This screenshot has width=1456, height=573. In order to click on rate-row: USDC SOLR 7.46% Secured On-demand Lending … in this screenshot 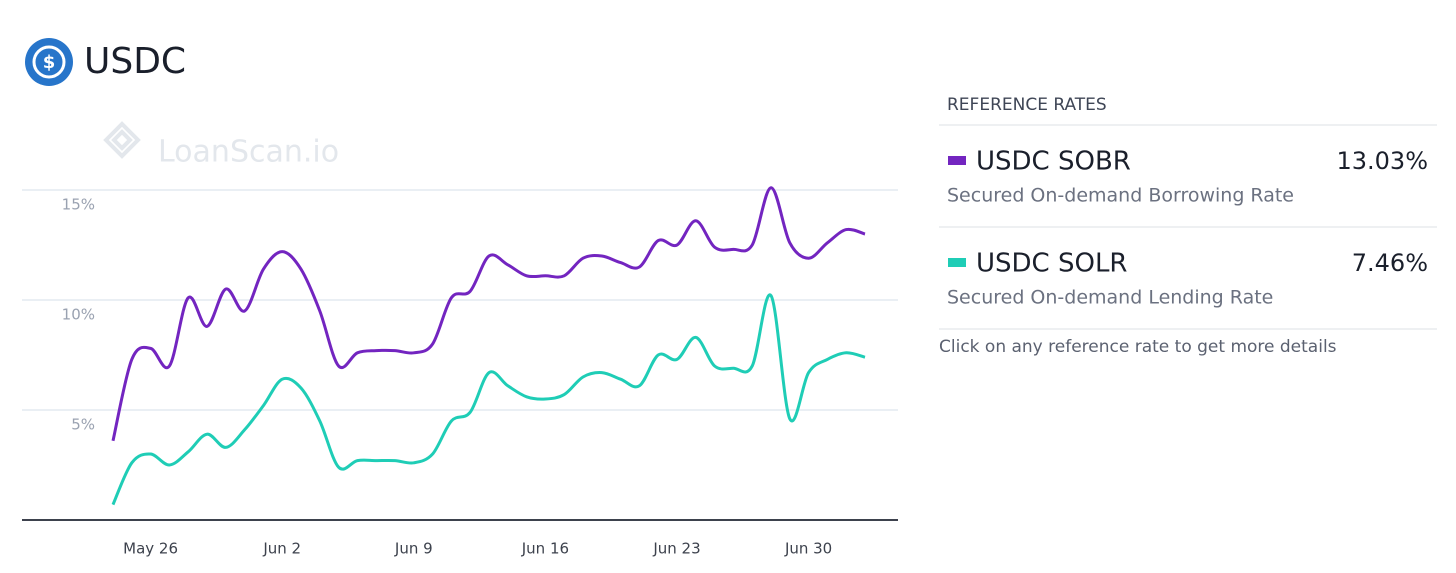, I will do `click(1187, 279)`.